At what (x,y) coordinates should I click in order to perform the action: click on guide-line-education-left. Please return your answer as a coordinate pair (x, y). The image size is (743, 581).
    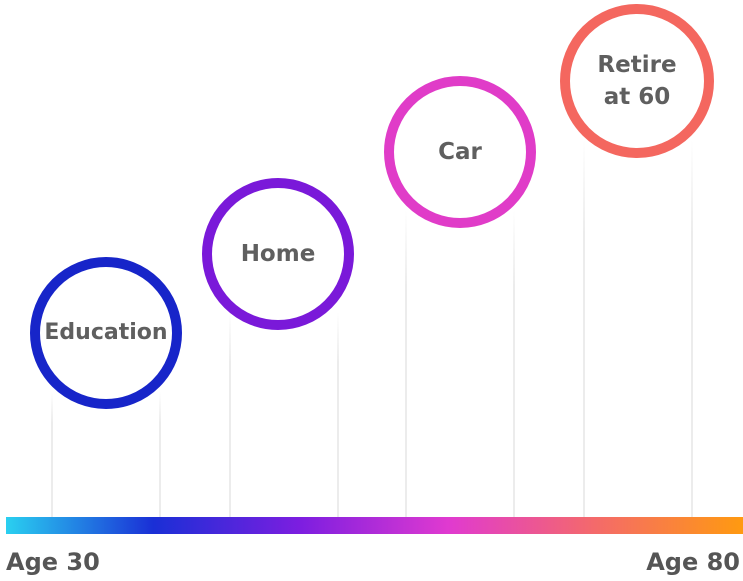
    Looking at the image, I should click on (52, 454).